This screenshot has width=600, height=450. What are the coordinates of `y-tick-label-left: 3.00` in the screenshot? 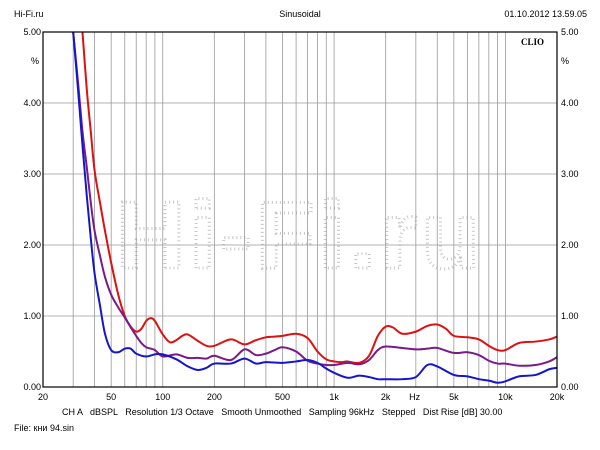 It's located at (32, 174).